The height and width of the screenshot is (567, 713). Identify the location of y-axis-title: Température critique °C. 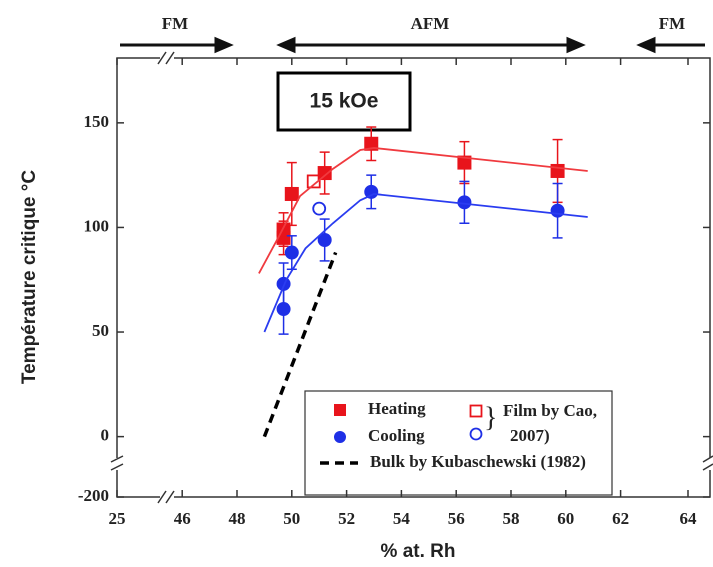
(29, 277).